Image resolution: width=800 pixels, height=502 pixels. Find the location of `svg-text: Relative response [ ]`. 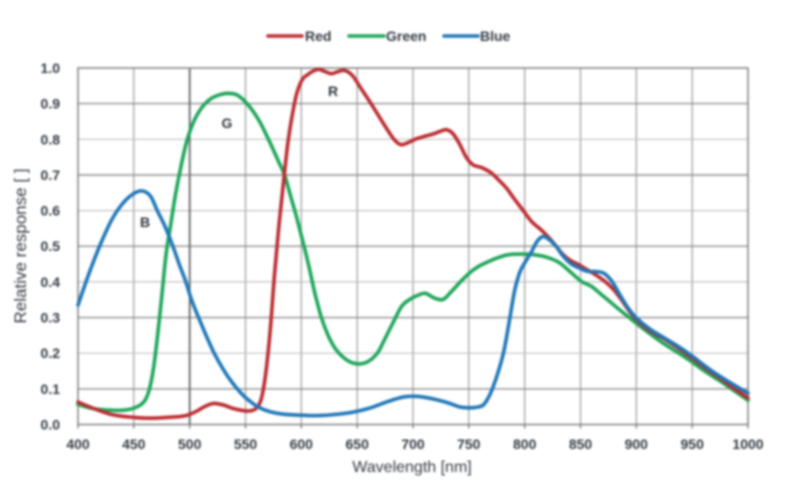

svg-text: Relative response [ ] is located at coordinates (20, 246).